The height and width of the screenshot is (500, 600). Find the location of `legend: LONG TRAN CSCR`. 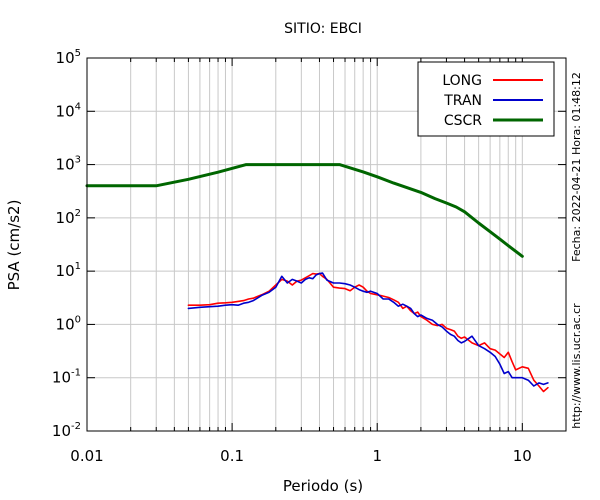

legend: LONG TRAN CSCR is located at coordinates (486, 99).